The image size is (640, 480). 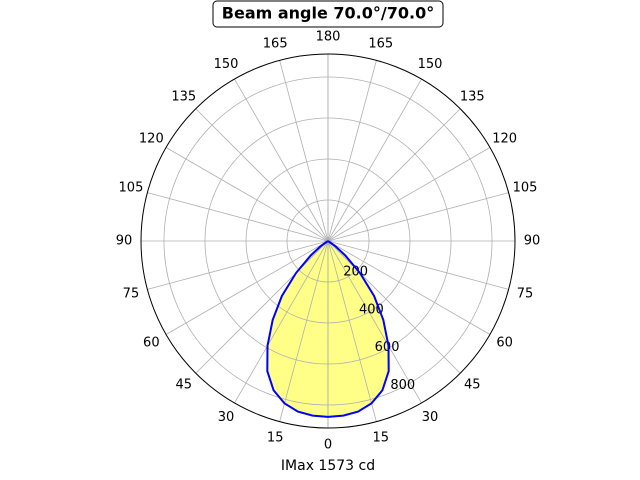 I want to click on title-box, so click(x=328, y=14).